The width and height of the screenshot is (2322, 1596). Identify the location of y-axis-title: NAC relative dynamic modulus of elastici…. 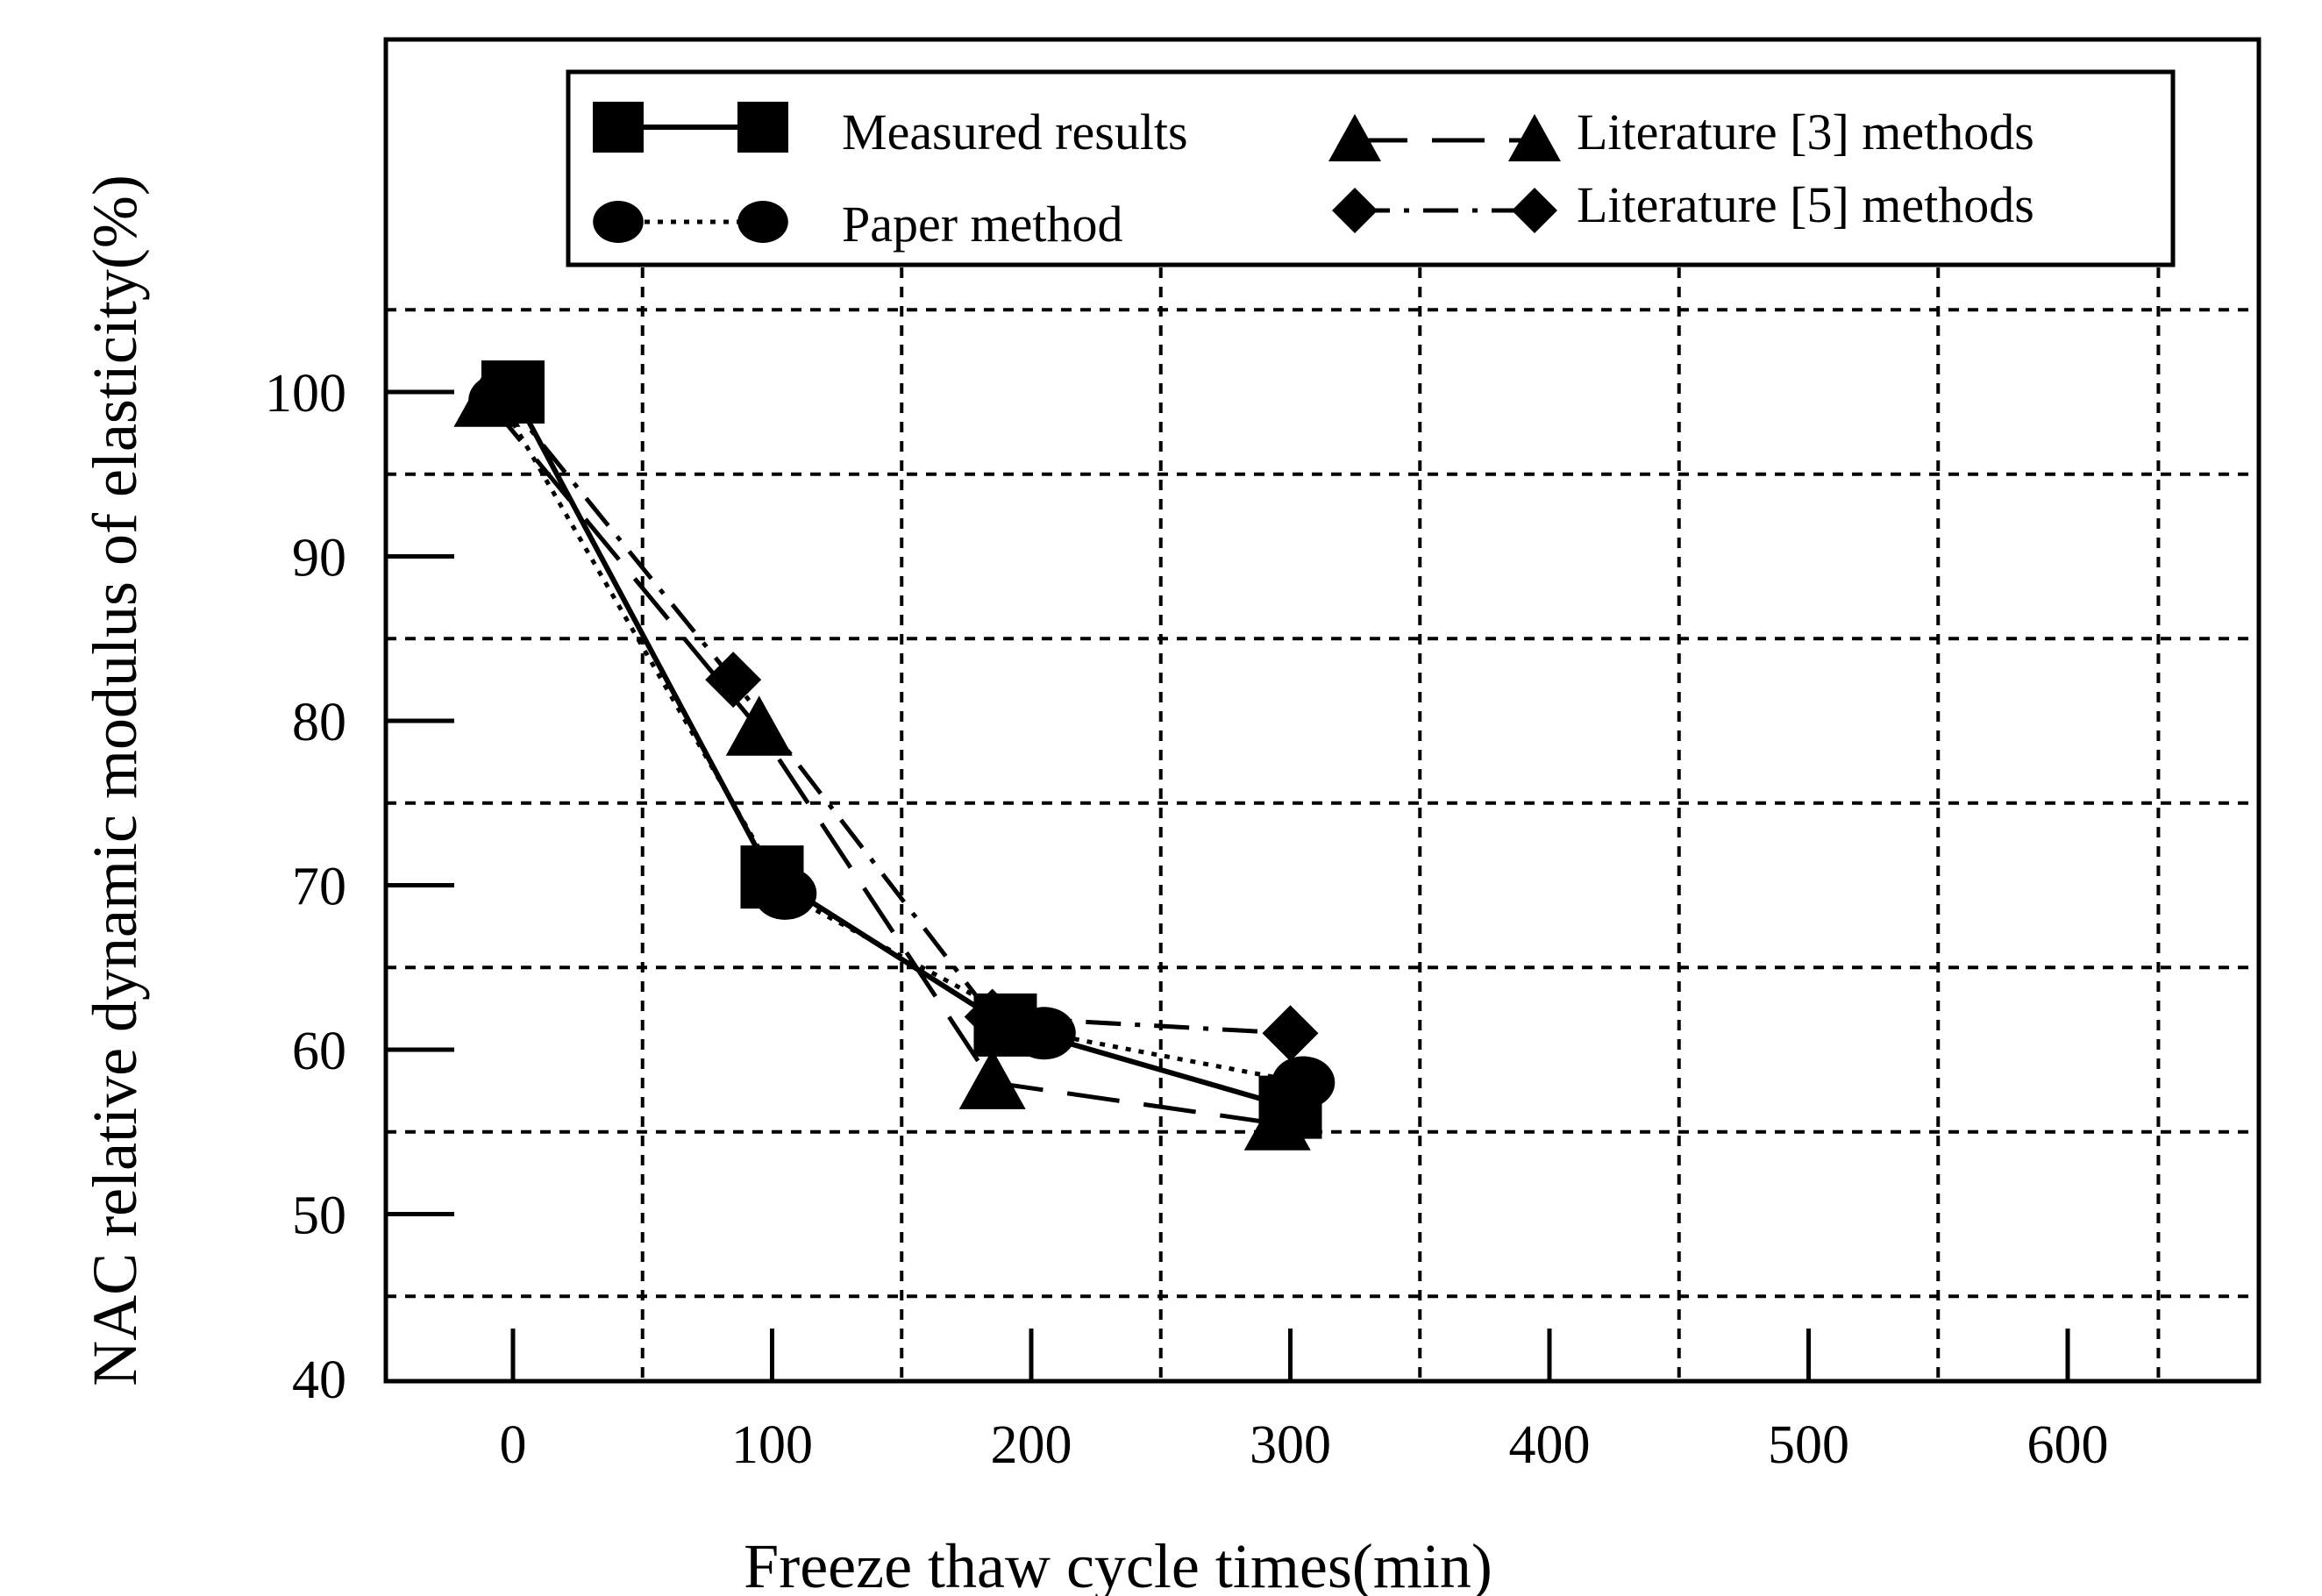
(115, 780).